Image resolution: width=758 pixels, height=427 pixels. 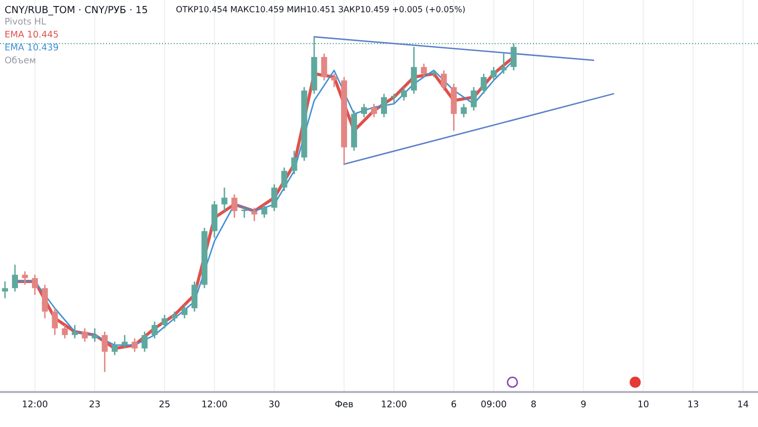 What do you see at coordinates (25, 21) in the screenshot?
I see `text: Pivots HL` at bounding box center [25, 21].